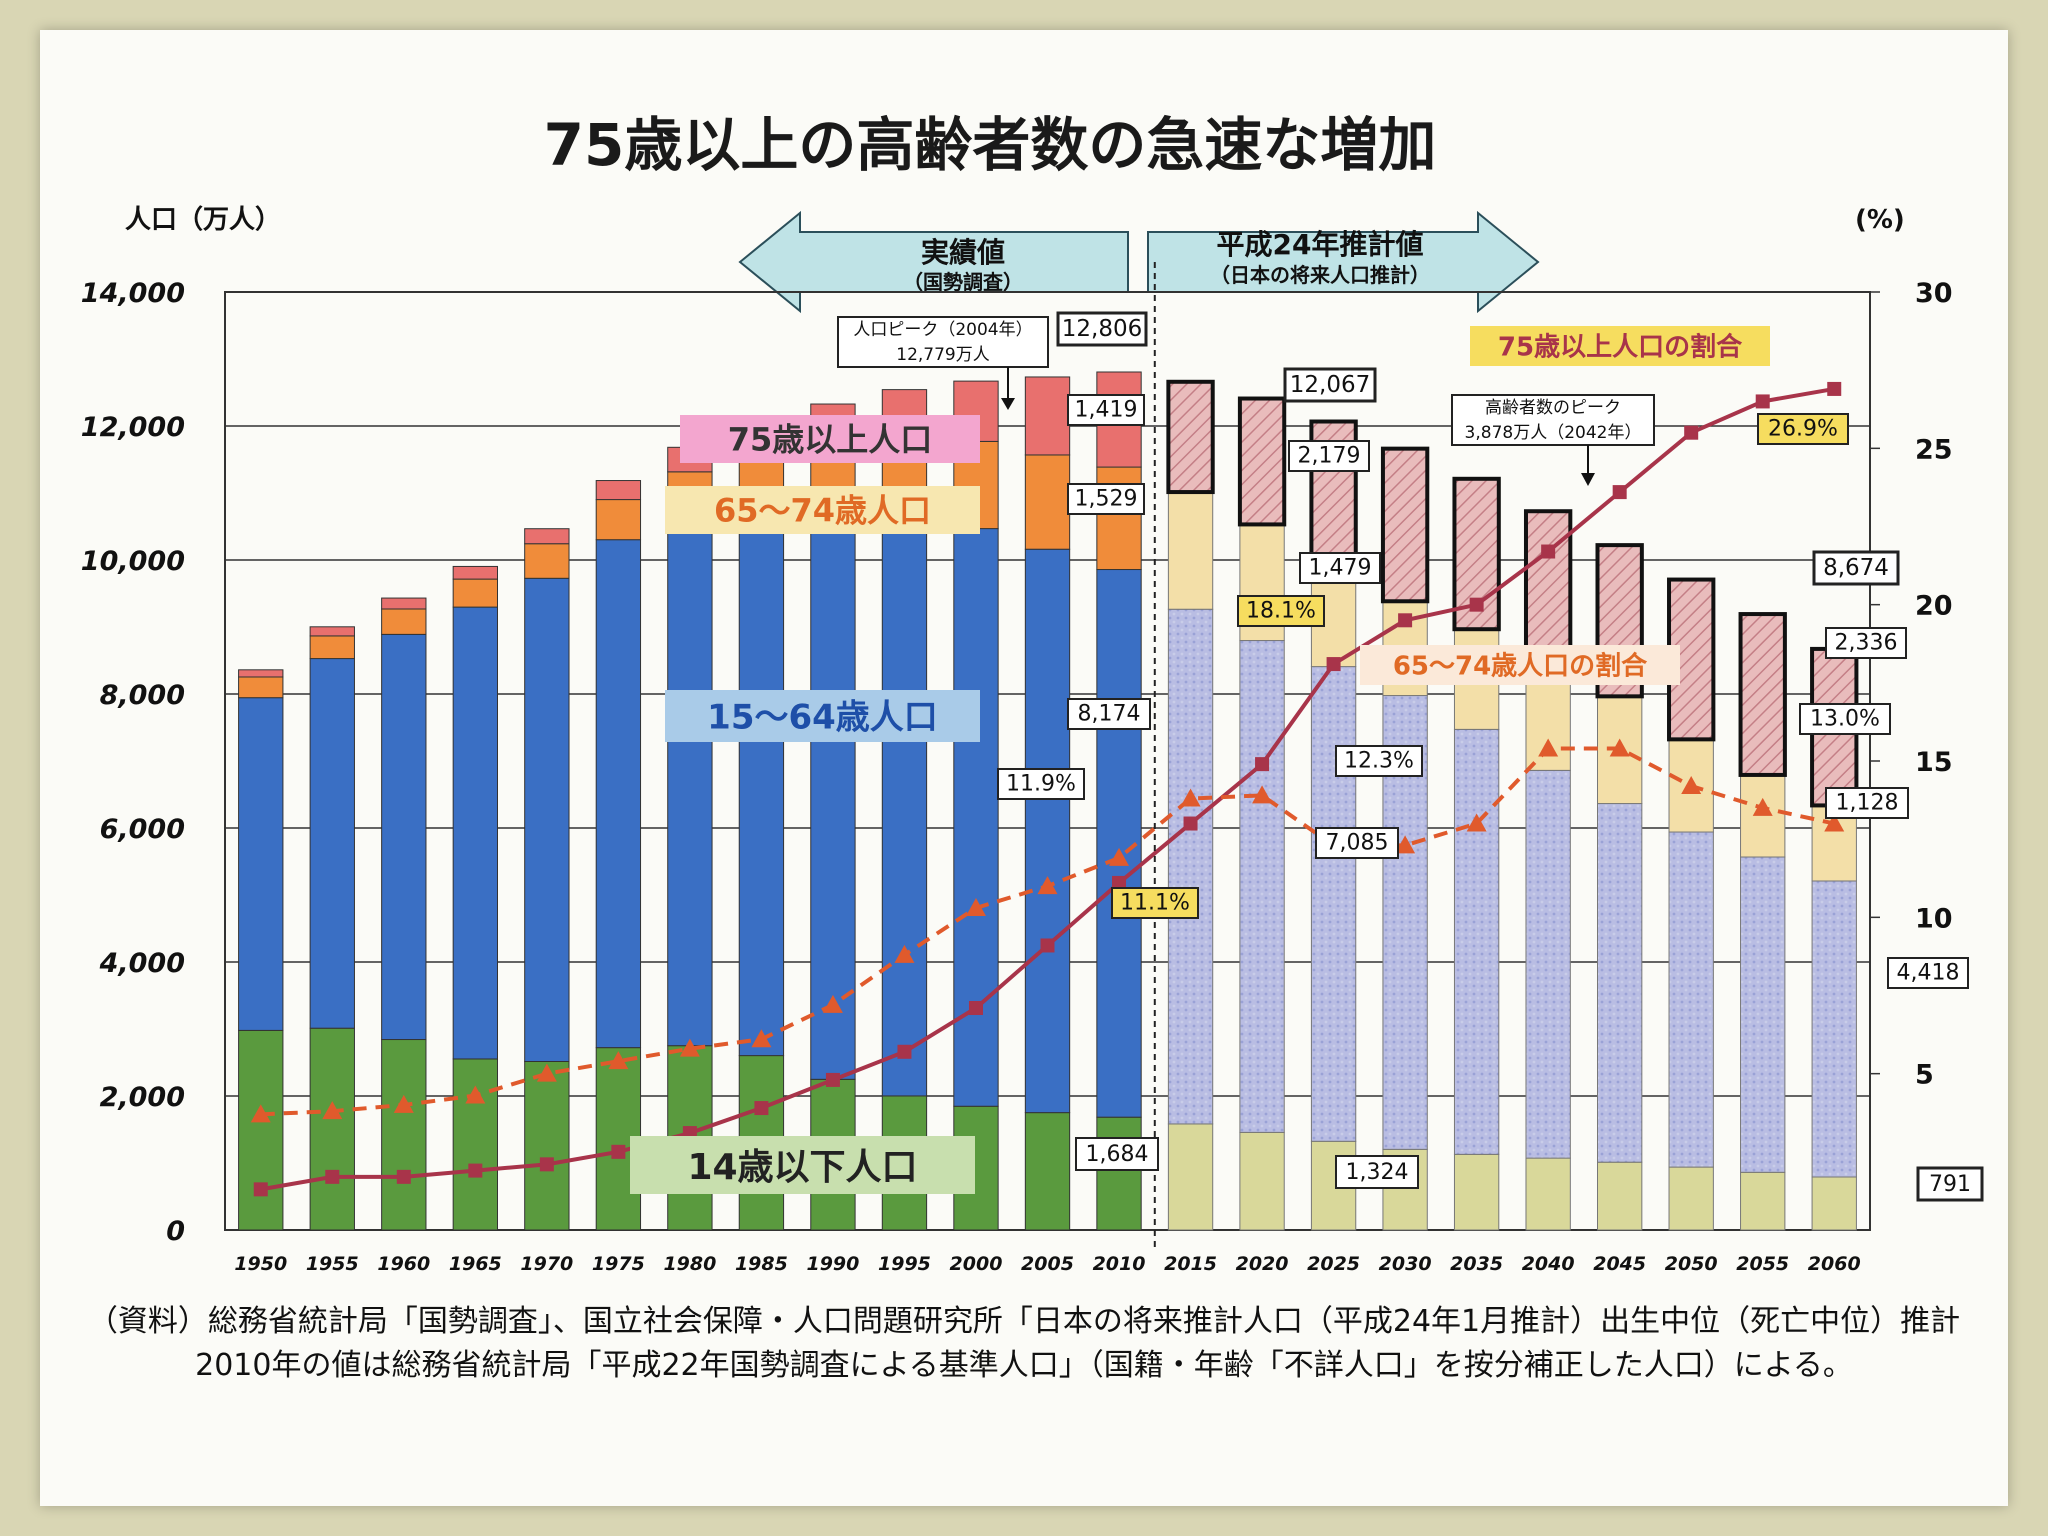 The height and width of the screenshot is (1536, 2048). I want to click on age75-2060-label: 2,336, so click(1866, 643).